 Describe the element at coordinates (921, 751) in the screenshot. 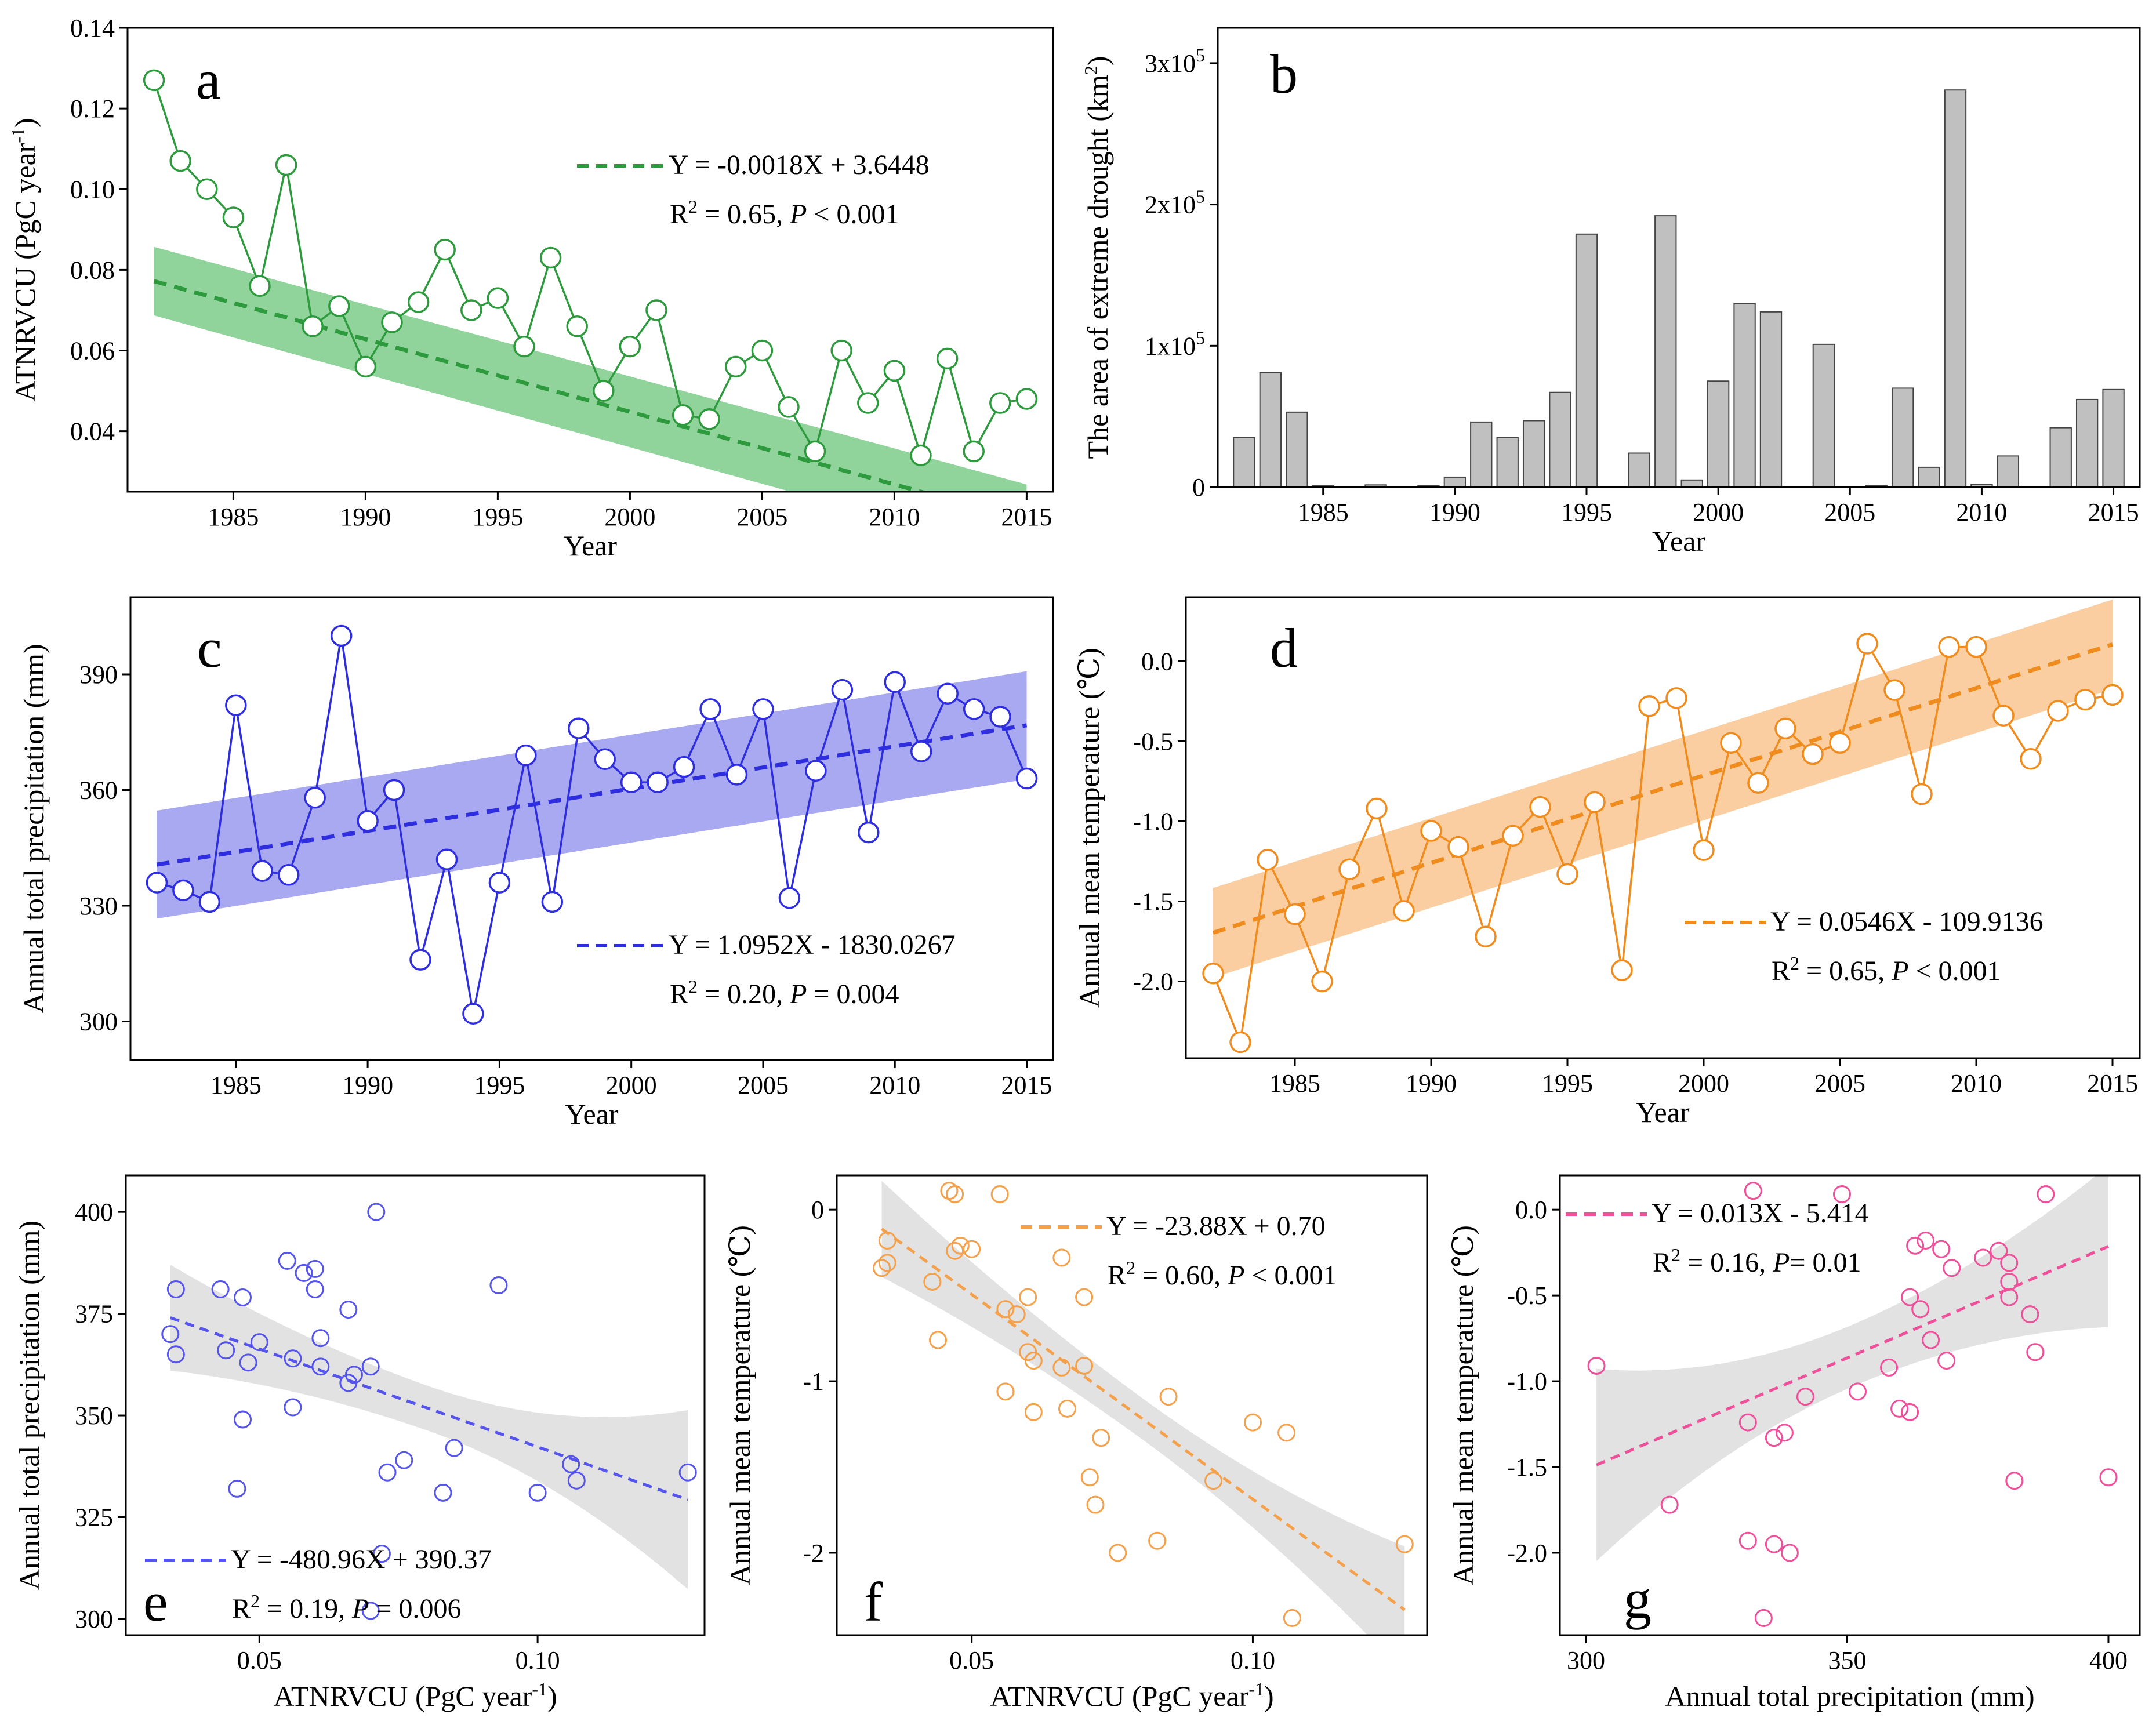

I see `point-2011` at that location.